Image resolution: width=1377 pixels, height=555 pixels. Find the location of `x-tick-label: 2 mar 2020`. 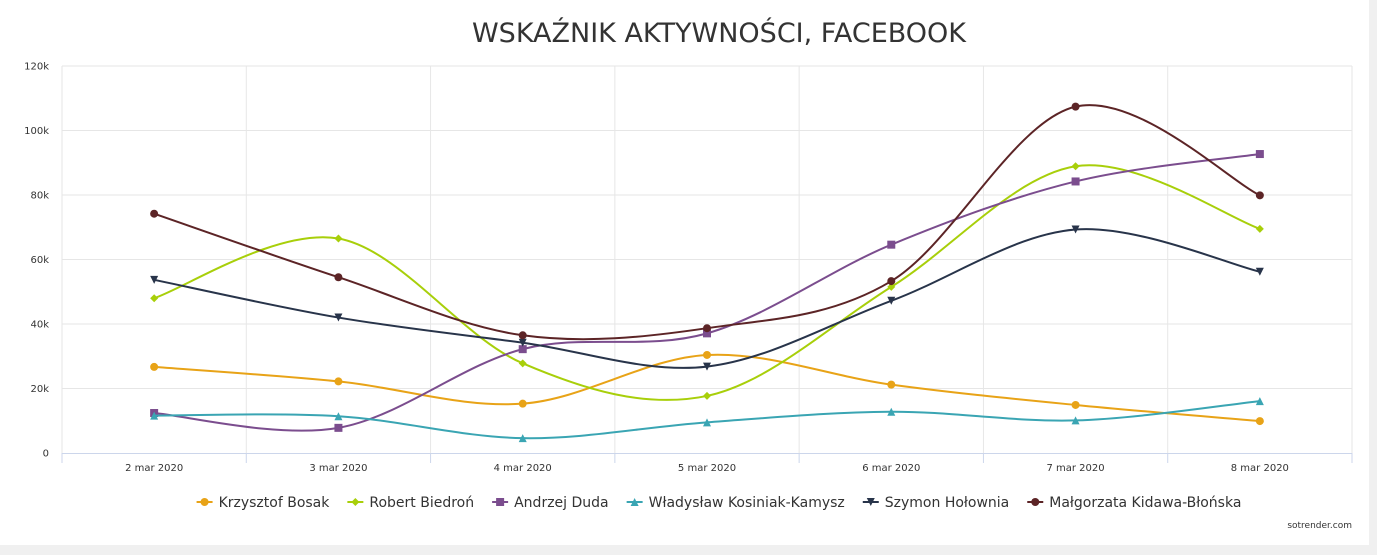

x-tick-label: 2 mar 2020 is located at coordinates (154, 468).